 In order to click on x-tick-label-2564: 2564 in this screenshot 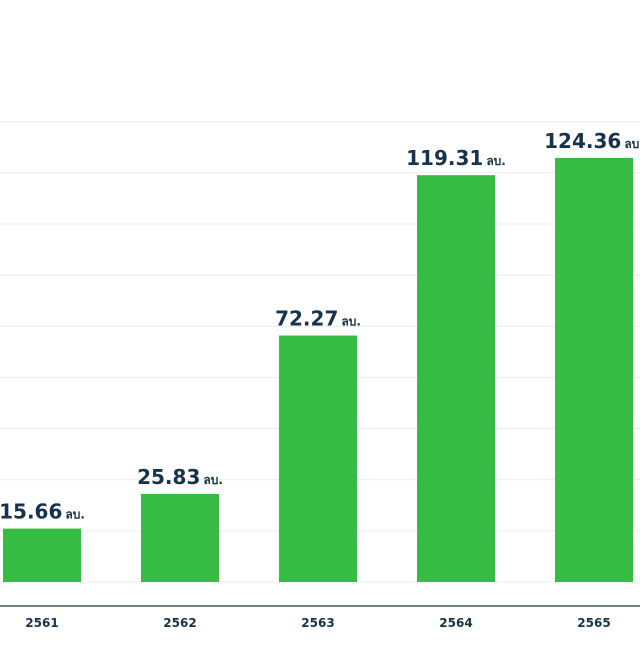, I will do `click(455, 623)`.